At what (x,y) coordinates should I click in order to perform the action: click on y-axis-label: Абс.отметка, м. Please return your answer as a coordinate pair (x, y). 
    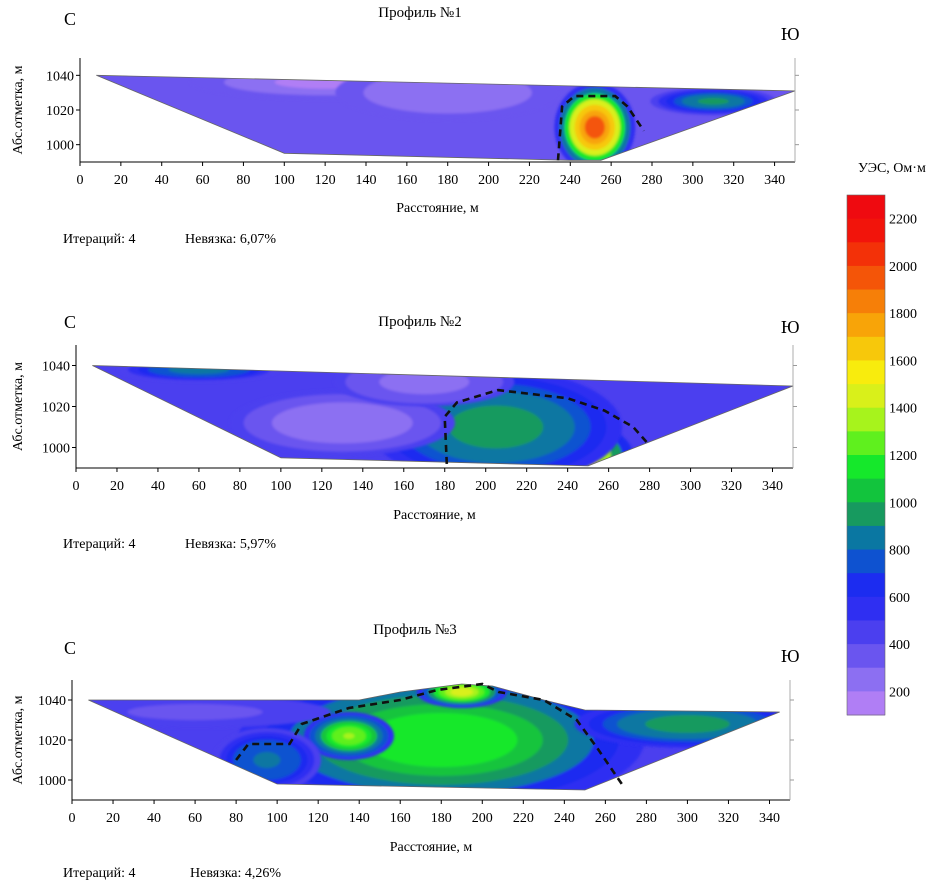
    Looking at the image, I should click on (18, 109).